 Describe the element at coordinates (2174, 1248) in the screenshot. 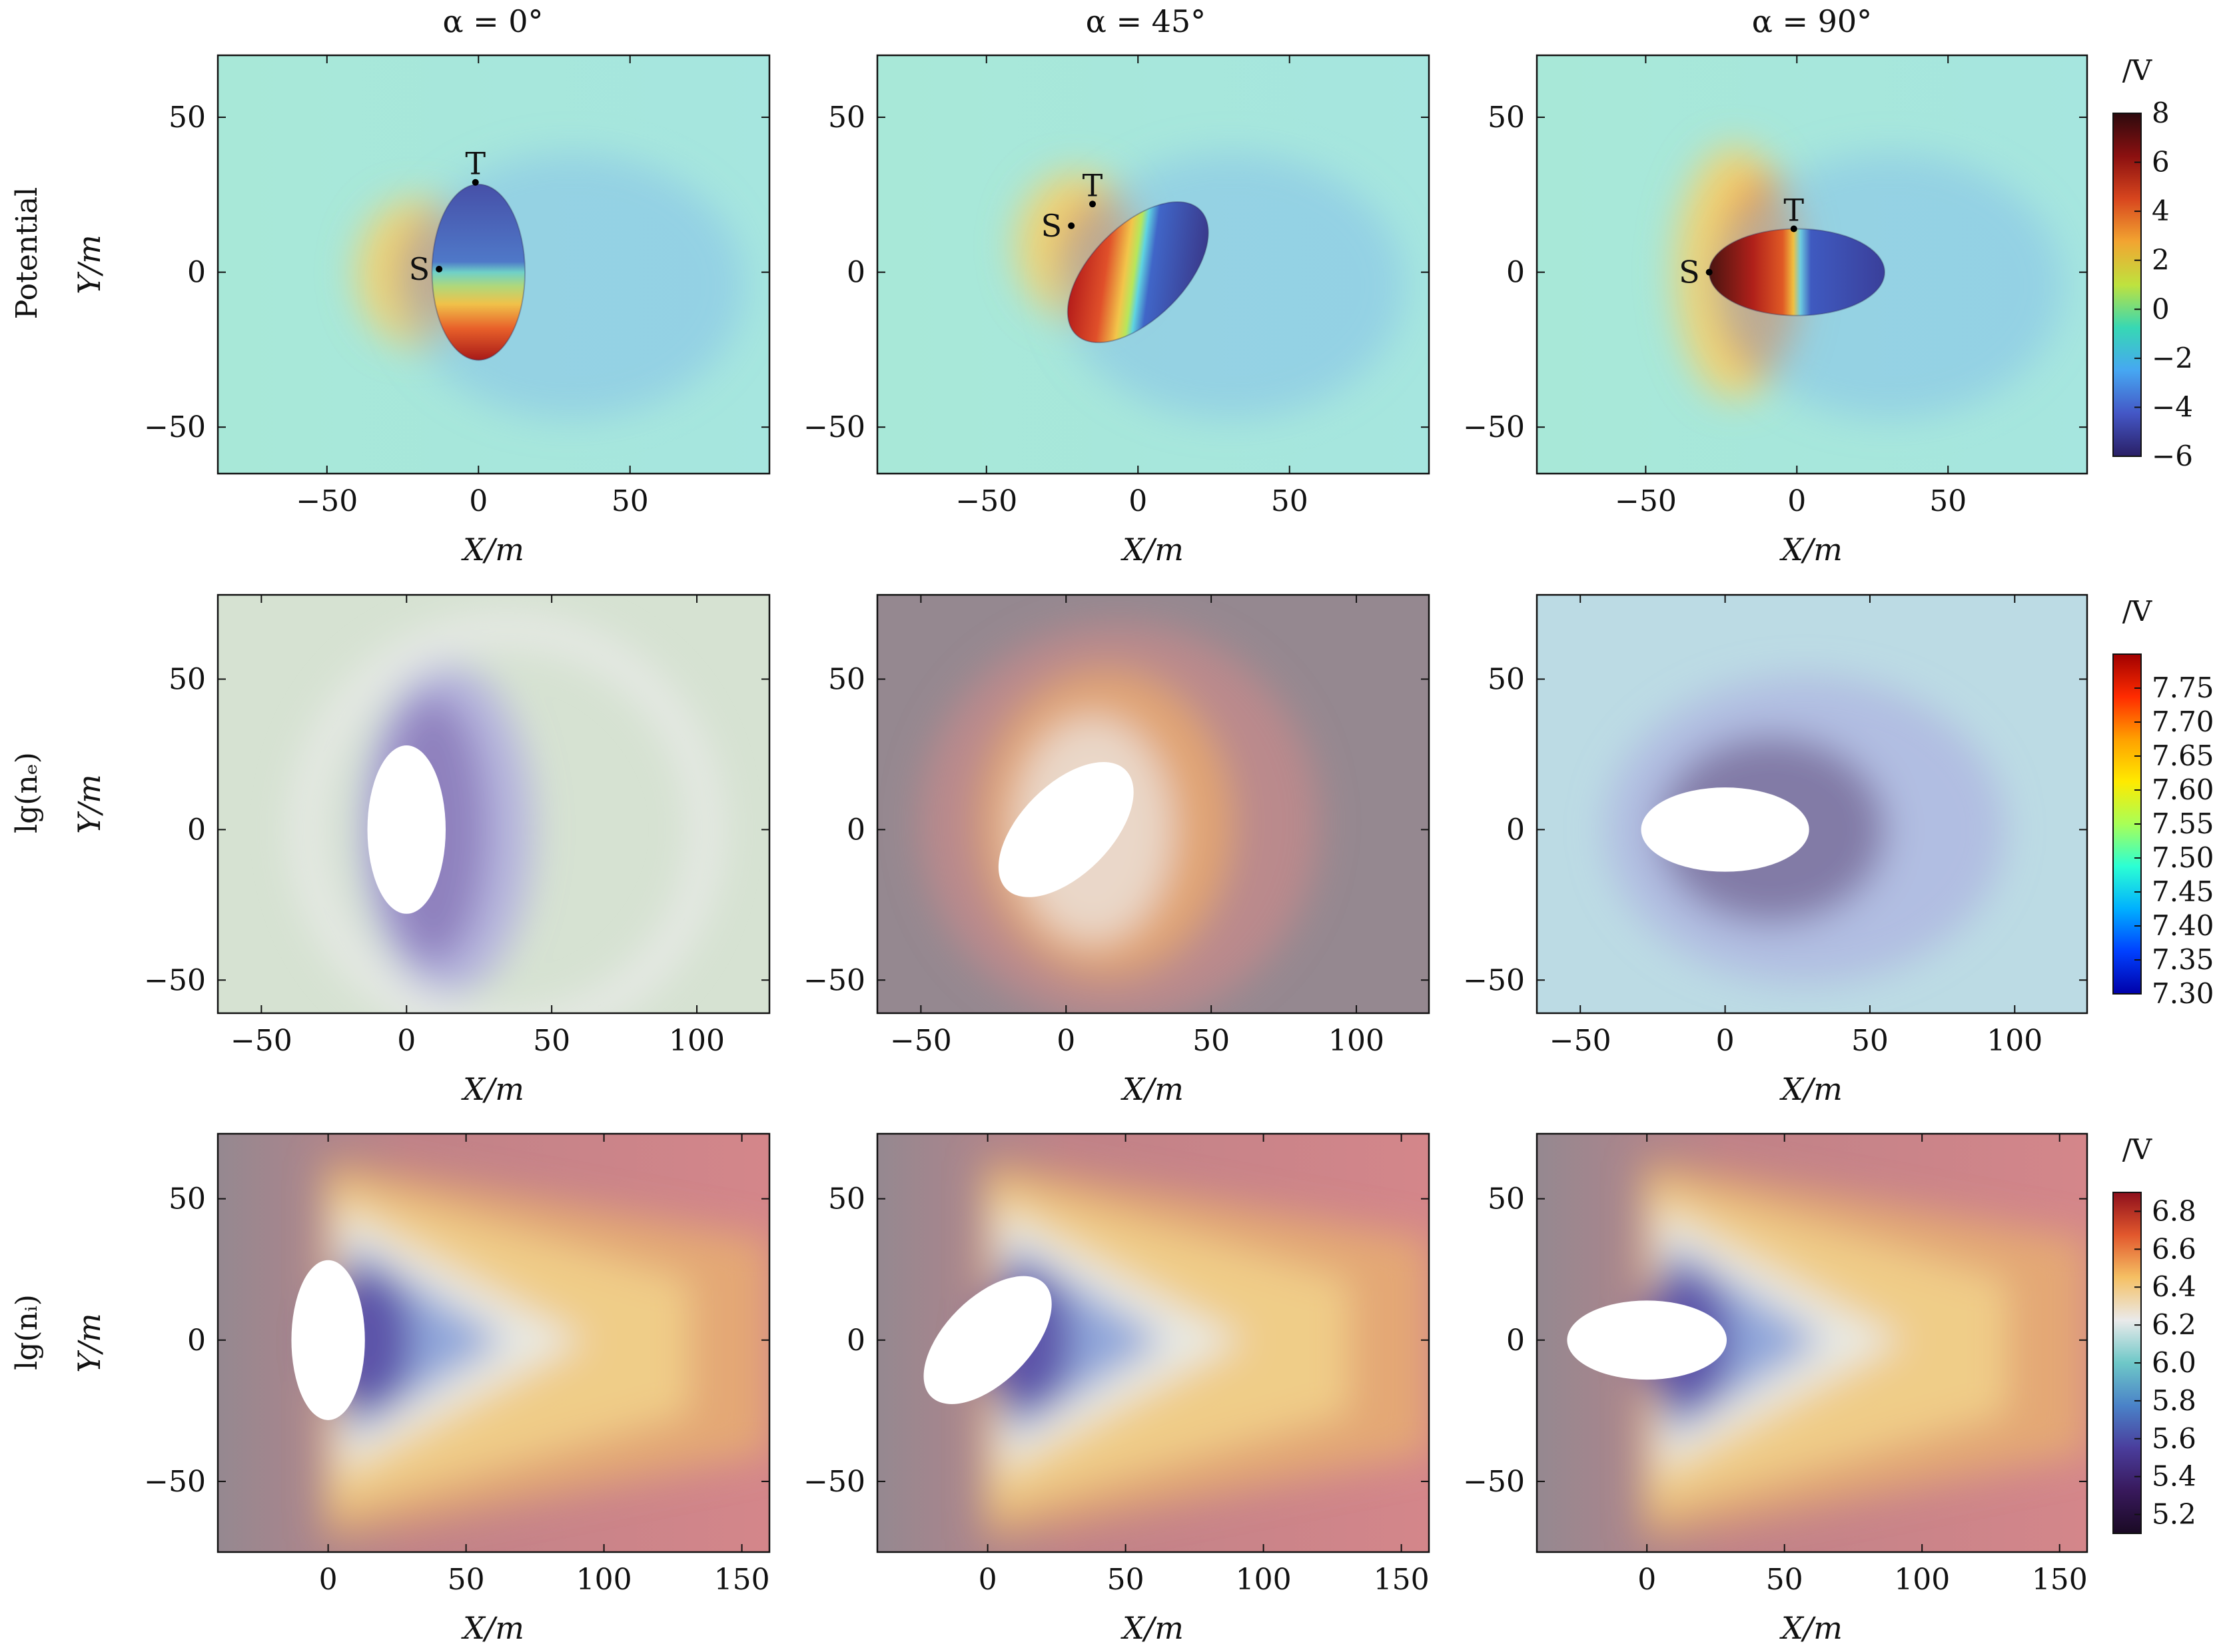

I see `colorbar-tick-label: 6.6` at that location.